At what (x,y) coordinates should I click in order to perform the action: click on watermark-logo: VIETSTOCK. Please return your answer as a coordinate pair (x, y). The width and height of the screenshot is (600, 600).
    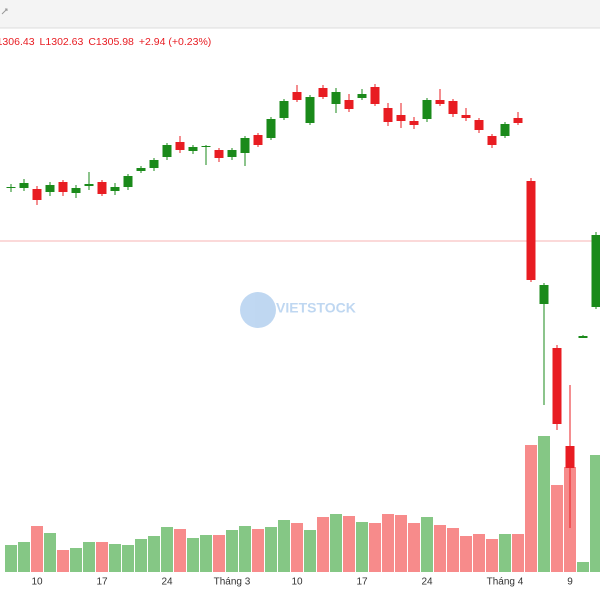
    Looking at the image, I should click on (298, 310).